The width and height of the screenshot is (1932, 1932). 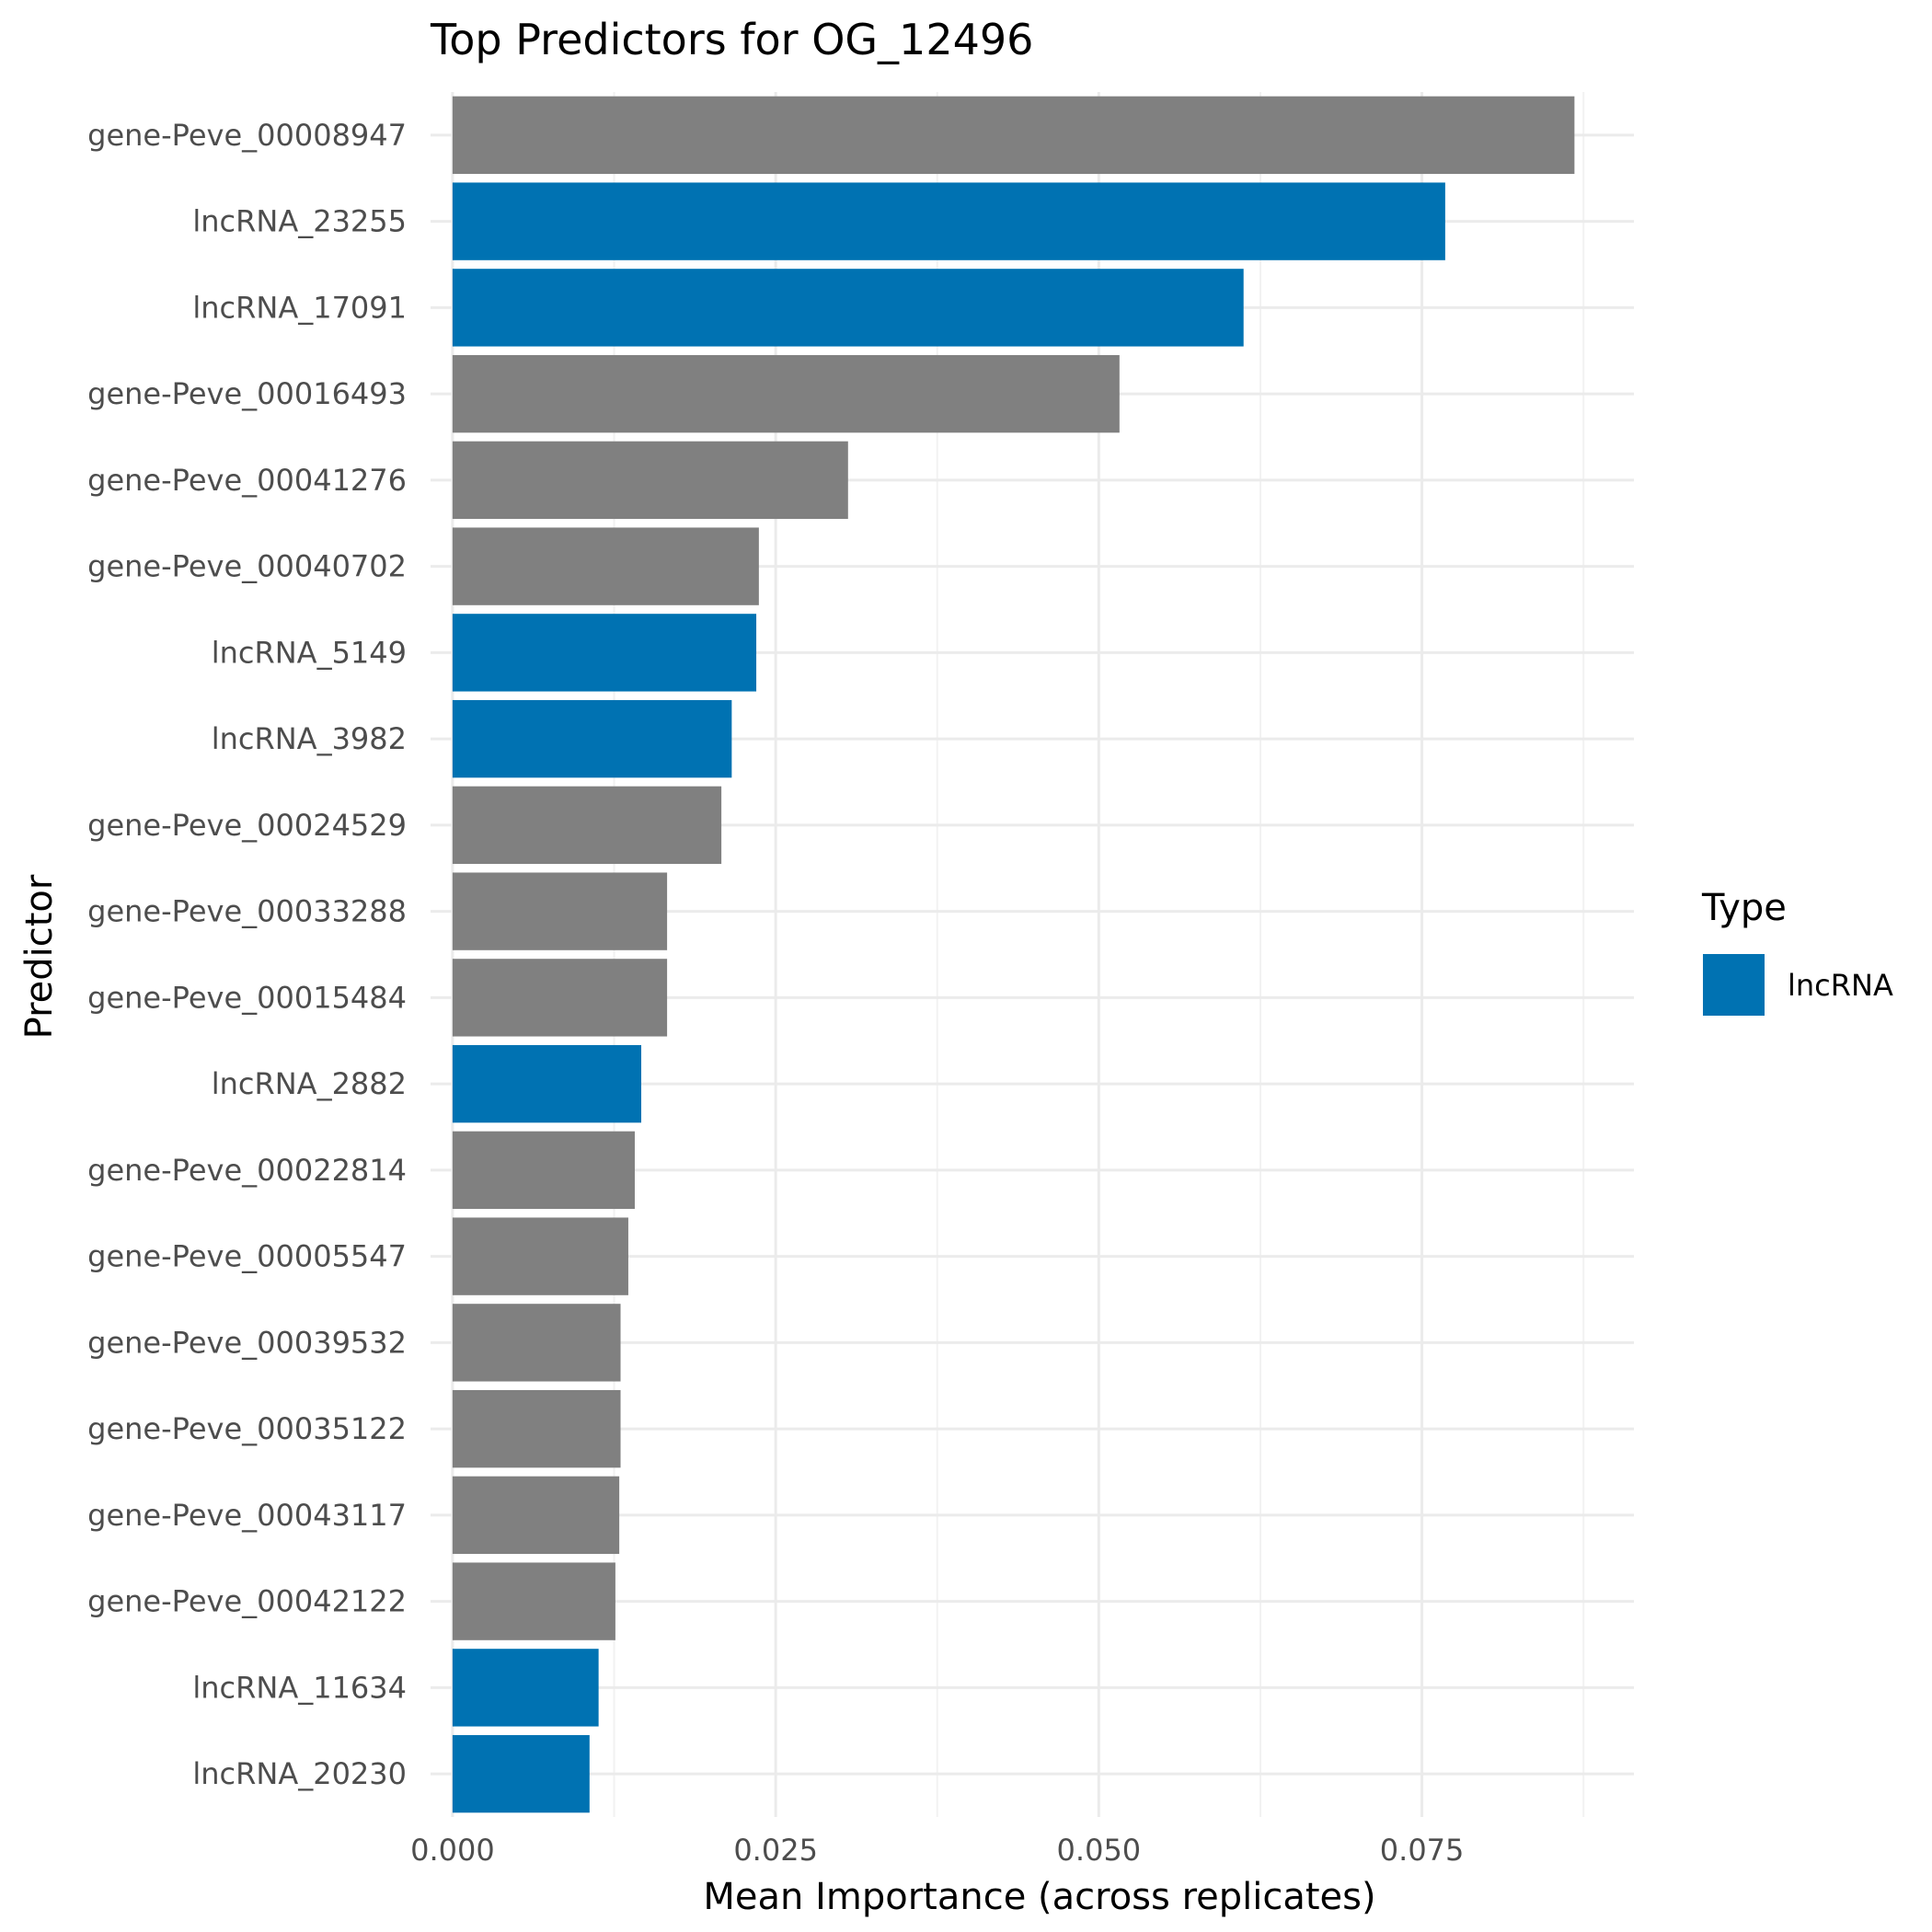 I want to click on y-tick-label: gene-Peve_00043117, so click(x=247, y=1515).